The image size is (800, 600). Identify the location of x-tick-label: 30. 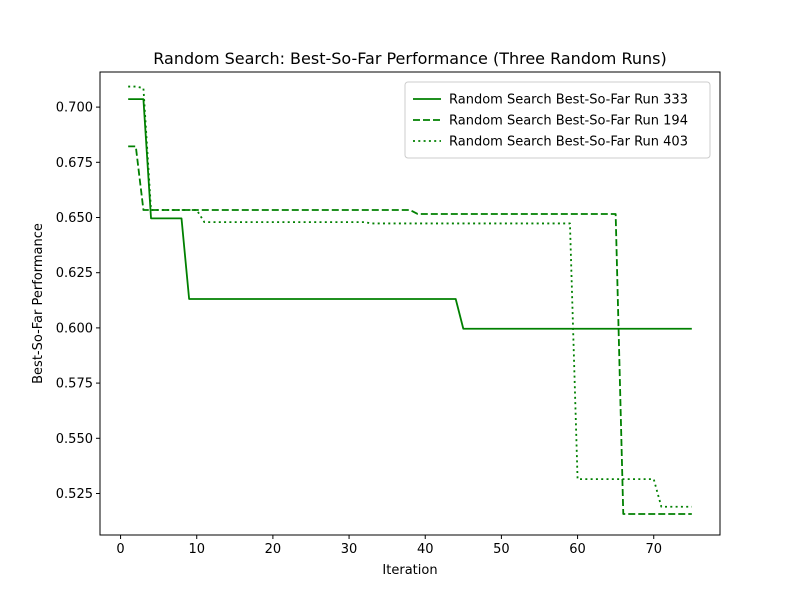
(349, 549).